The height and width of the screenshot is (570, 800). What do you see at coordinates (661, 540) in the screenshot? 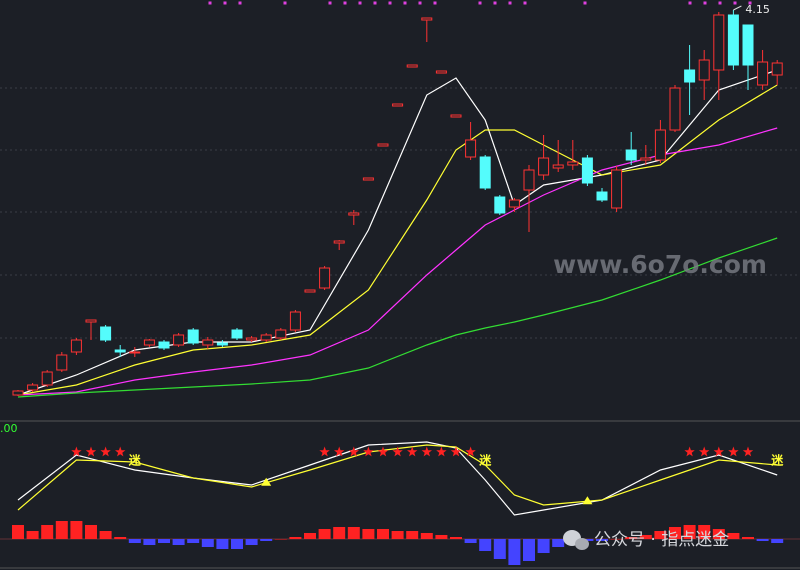
I see `account-label: 公众号 · 指点迷金` at bounding box center [661, 540].